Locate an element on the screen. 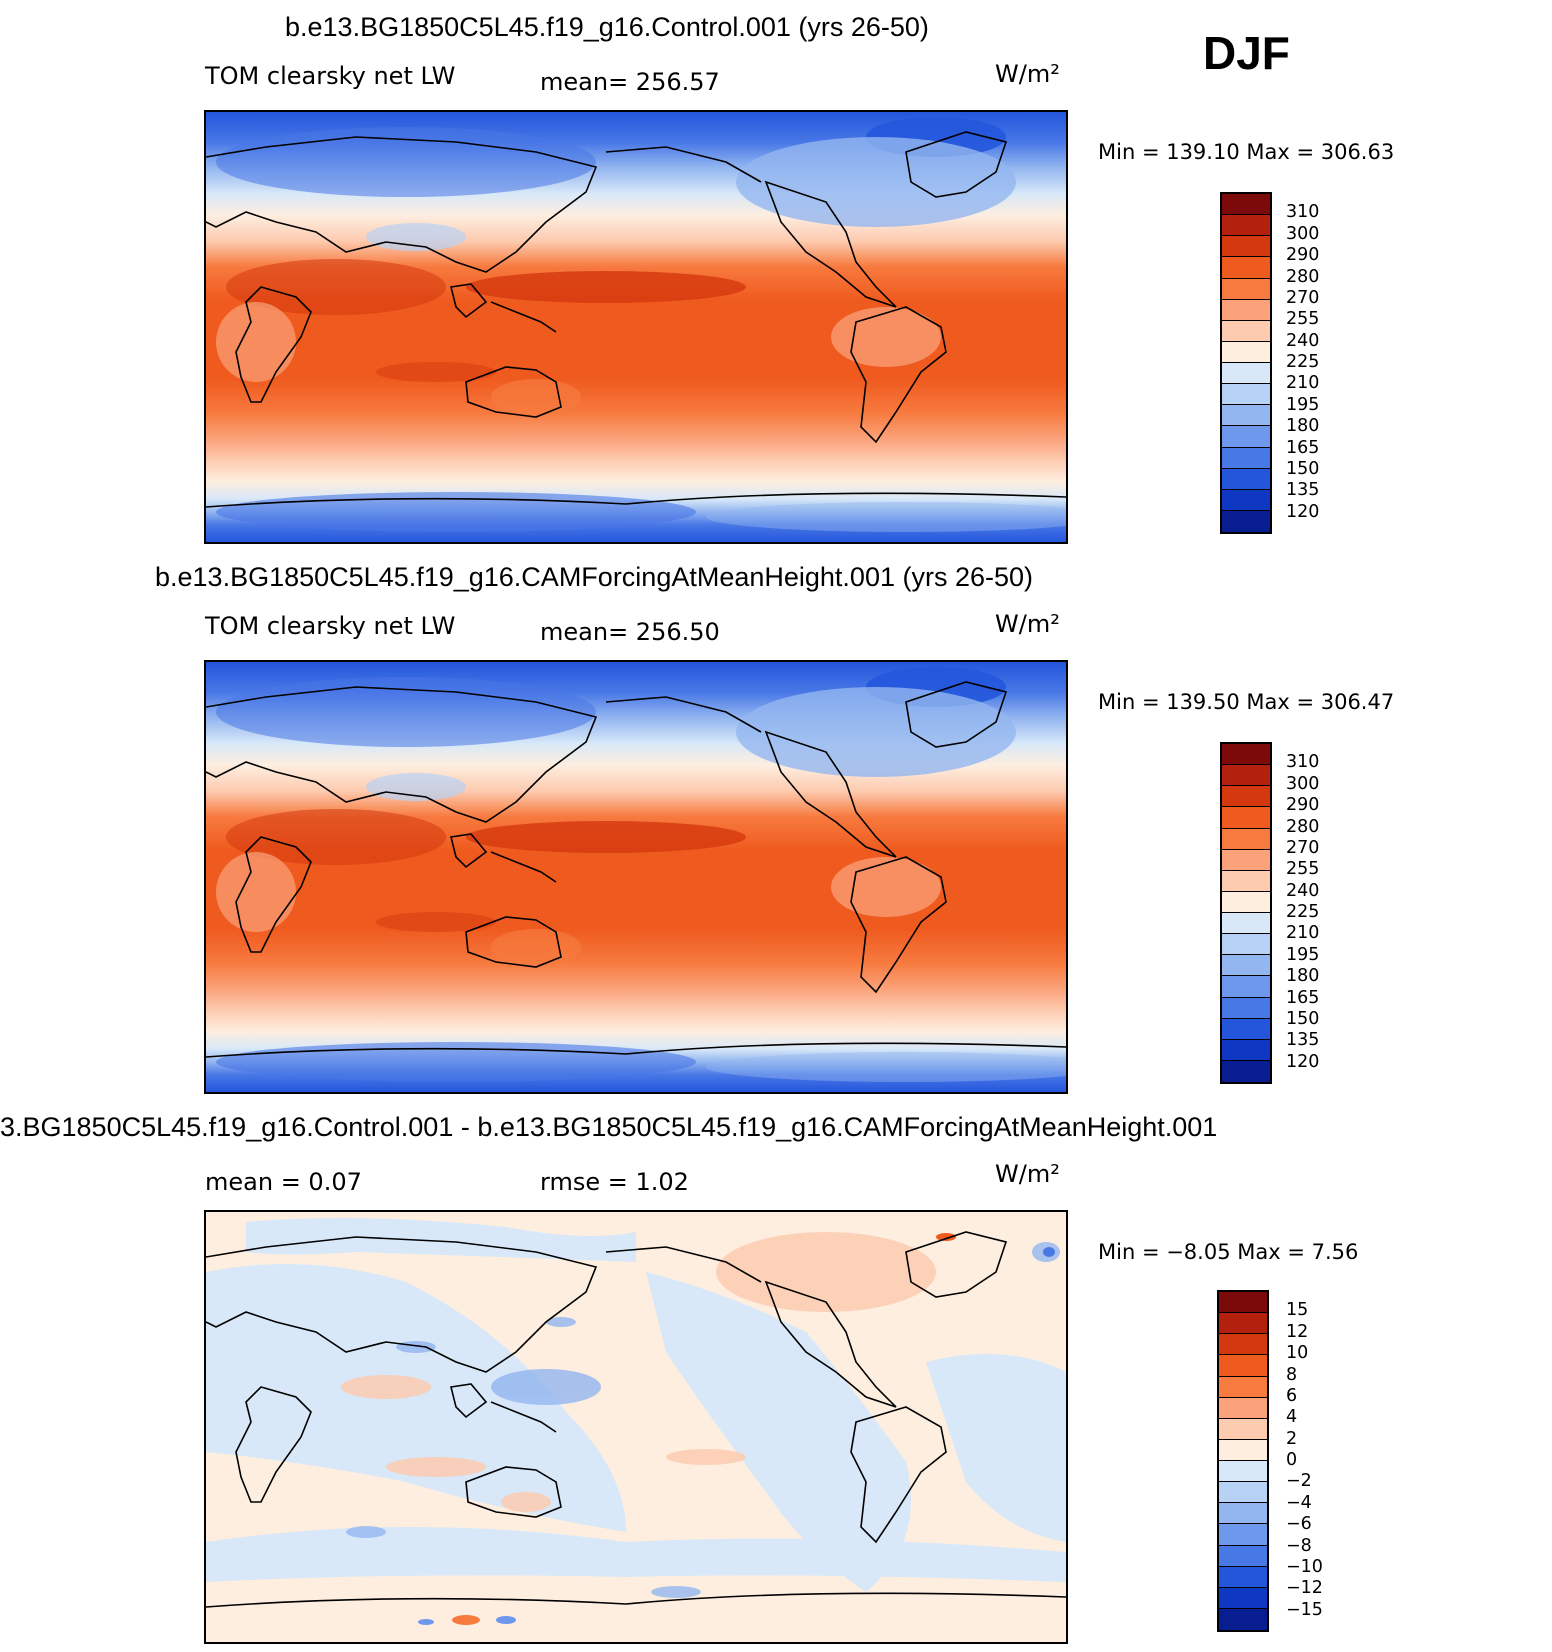 The image size is (1552, 1652). panel-3-units-label: W/m² is located at coordinates (1027, 1174).